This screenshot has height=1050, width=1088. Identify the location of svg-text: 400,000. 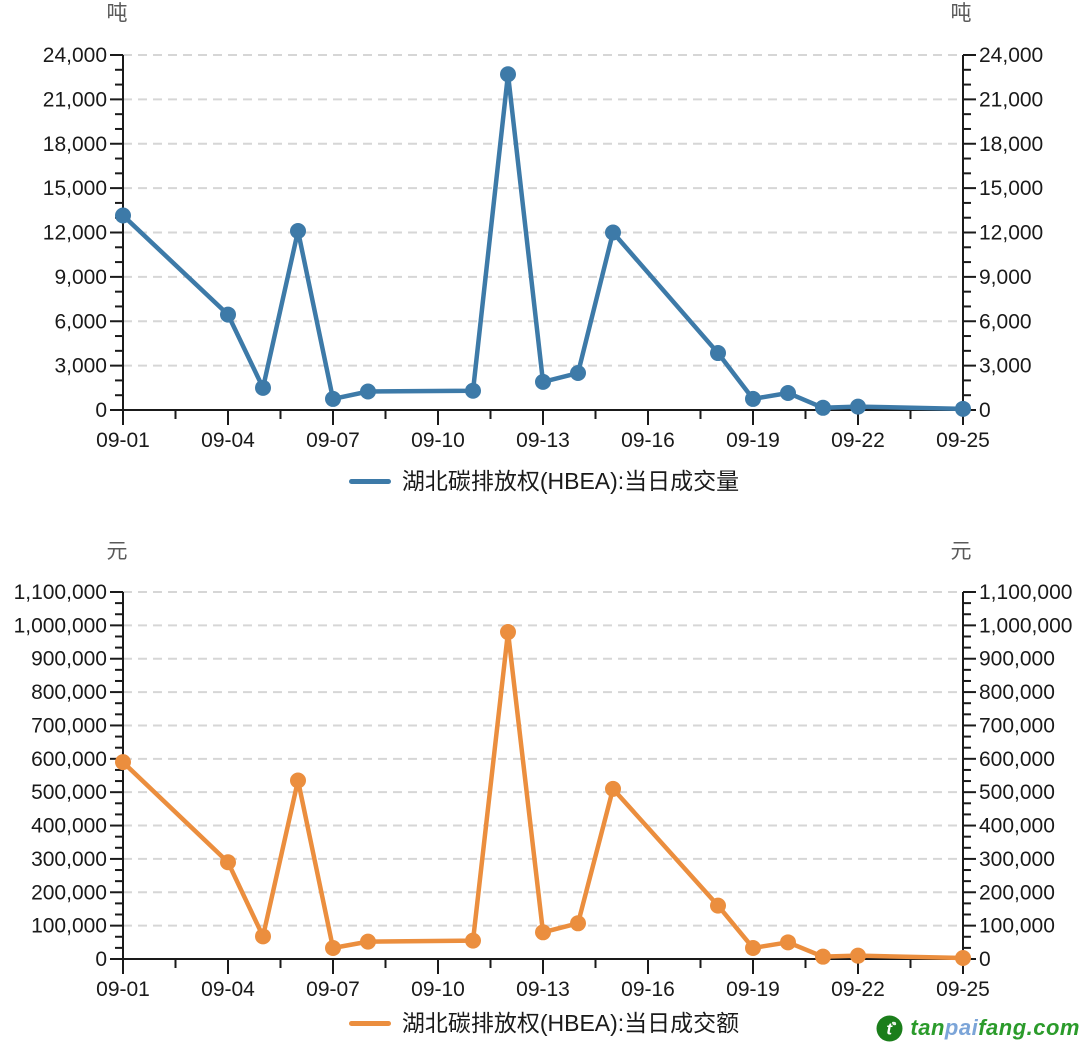
(69, 826).